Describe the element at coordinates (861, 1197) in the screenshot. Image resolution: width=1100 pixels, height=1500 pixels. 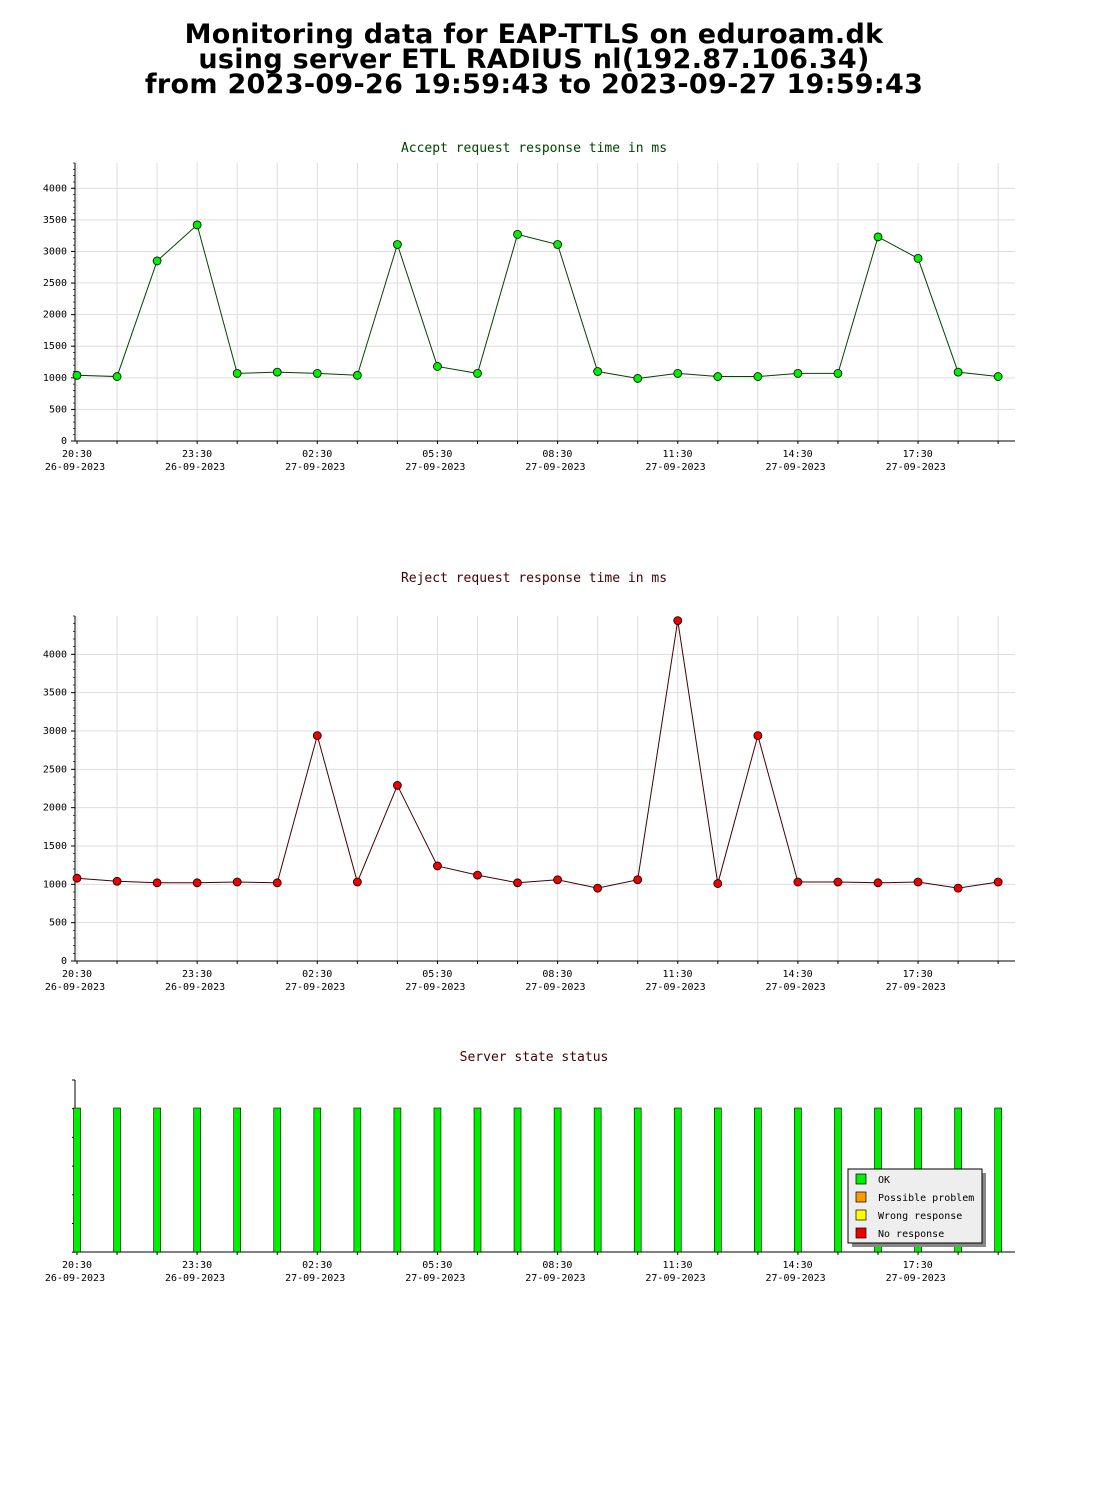
I see `legend-swatch` at that location.